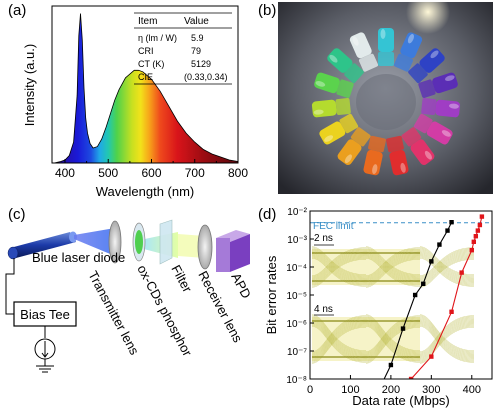 This screenshot has width=500, height=410. I want to click on x-tick-label: 200, so click(391, 390).